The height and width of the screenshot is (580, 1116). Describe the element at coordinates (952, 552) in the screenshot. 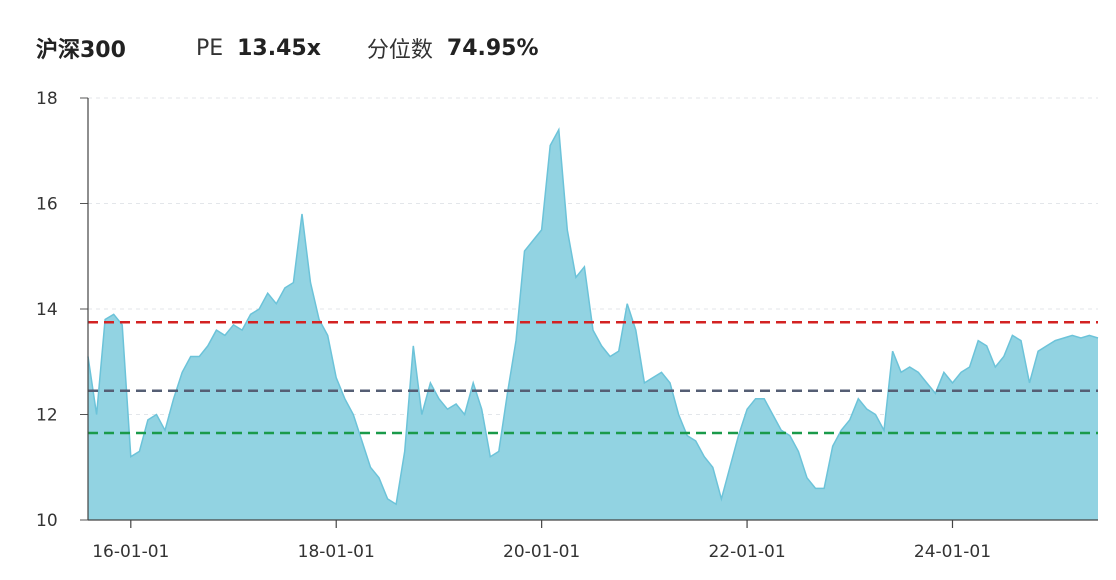

I see `x-tick-label-24-01-01: 24-01-01` at that location.